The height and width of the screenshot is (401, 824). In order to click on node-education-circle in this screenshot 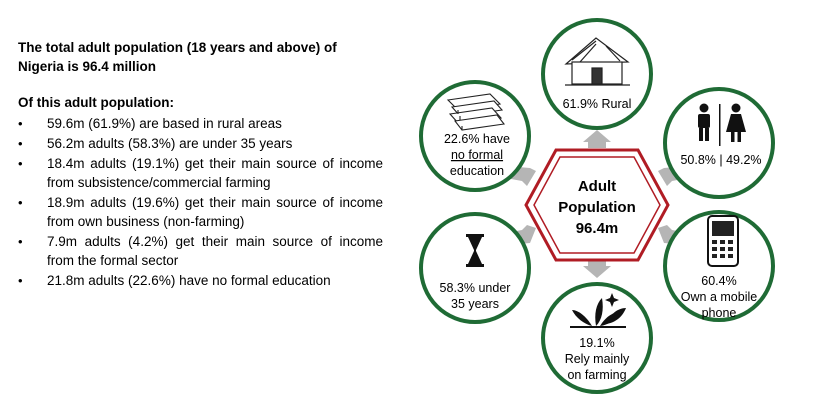, I will do `click(475, 136)`.